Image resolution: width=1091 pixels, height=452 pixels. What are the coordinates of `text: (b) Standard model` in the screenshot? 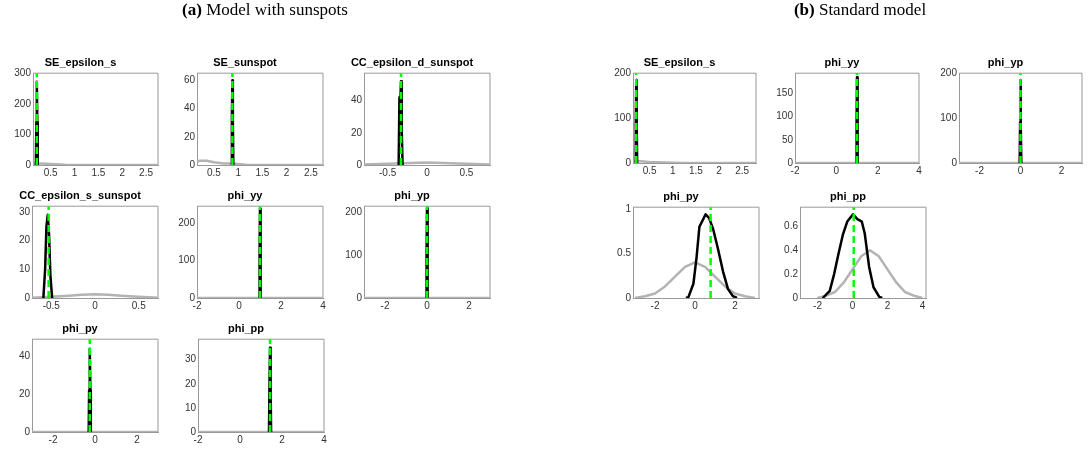 It's located at (860, 10).